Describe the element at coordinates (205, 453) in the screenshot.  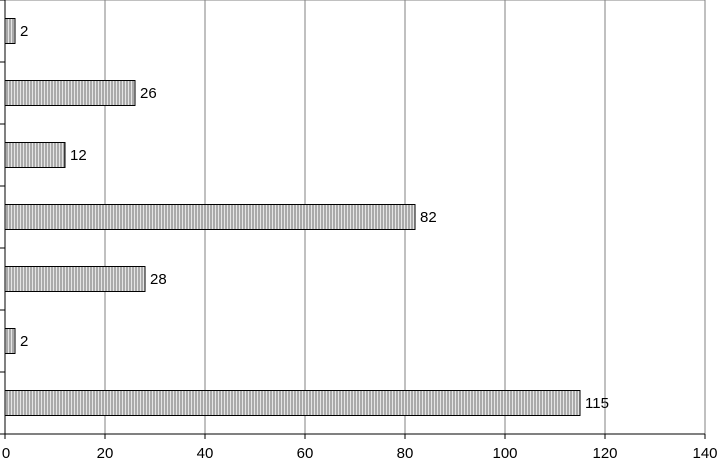
I see `x-tick-label: 40` at that location.